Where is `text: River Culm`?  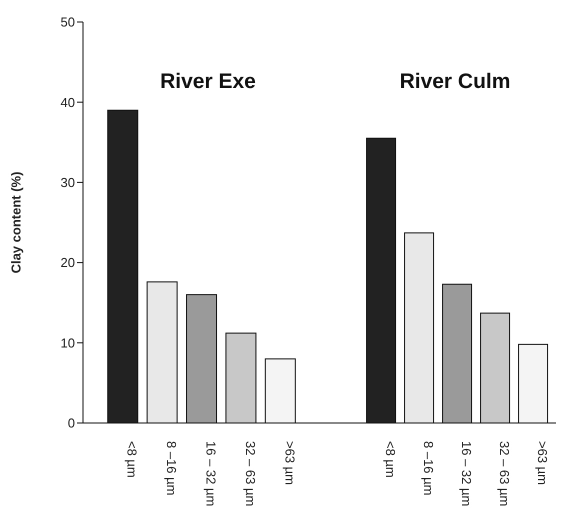
text: River Culm is located at coordinates (455, 82).